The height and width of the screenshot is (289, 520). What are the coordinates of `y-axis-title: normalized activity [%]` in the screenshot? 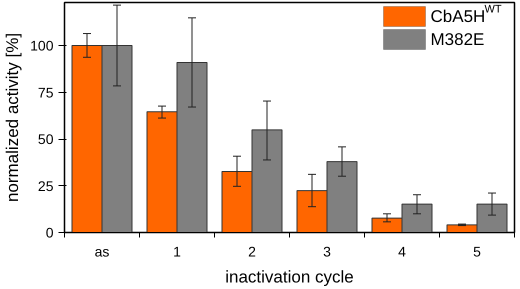 It's located at (12, 117).